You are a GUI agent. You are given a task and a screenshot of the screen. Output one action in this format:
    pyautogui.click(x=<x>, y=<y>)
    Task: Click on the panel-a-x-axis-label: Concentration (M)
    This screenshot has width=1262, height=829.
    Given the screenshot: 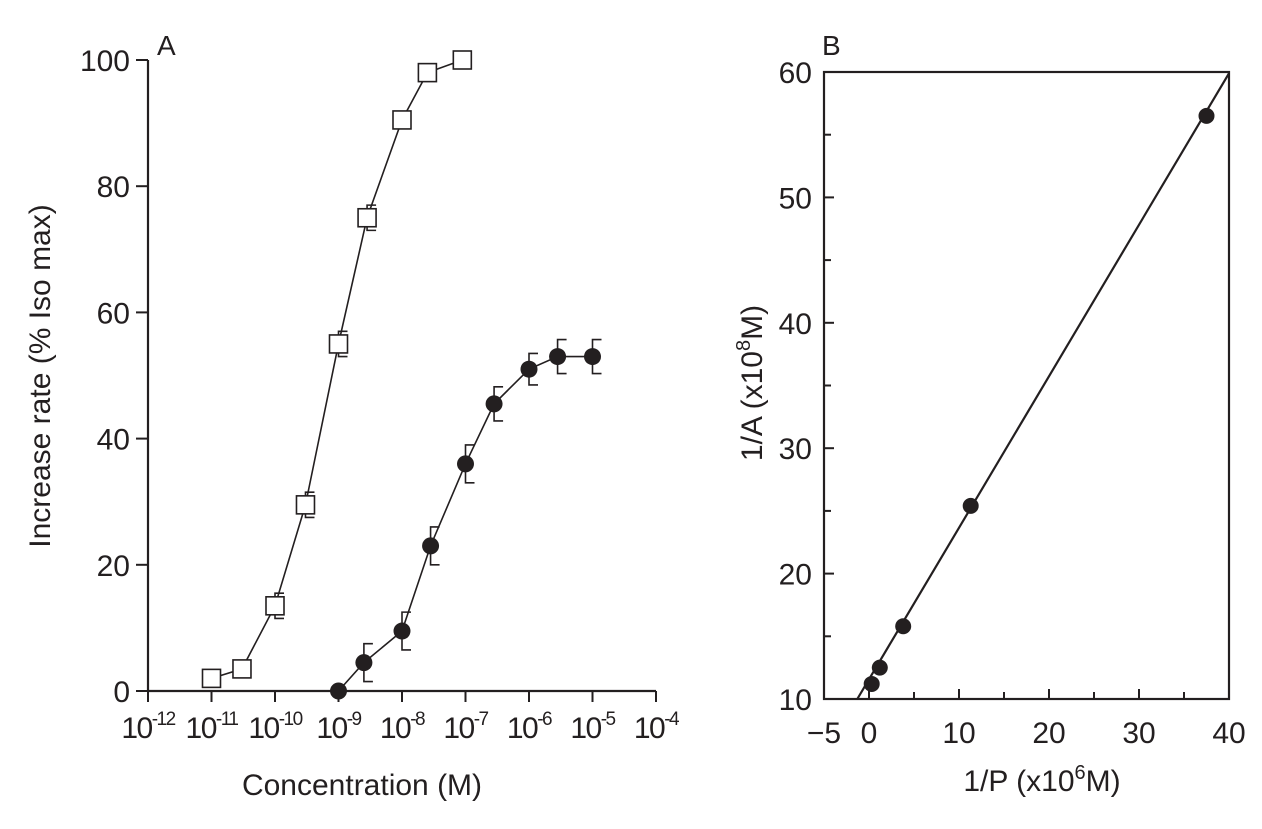 What is the action you would take?
    pyautogui.click(x=362, y=785)
    